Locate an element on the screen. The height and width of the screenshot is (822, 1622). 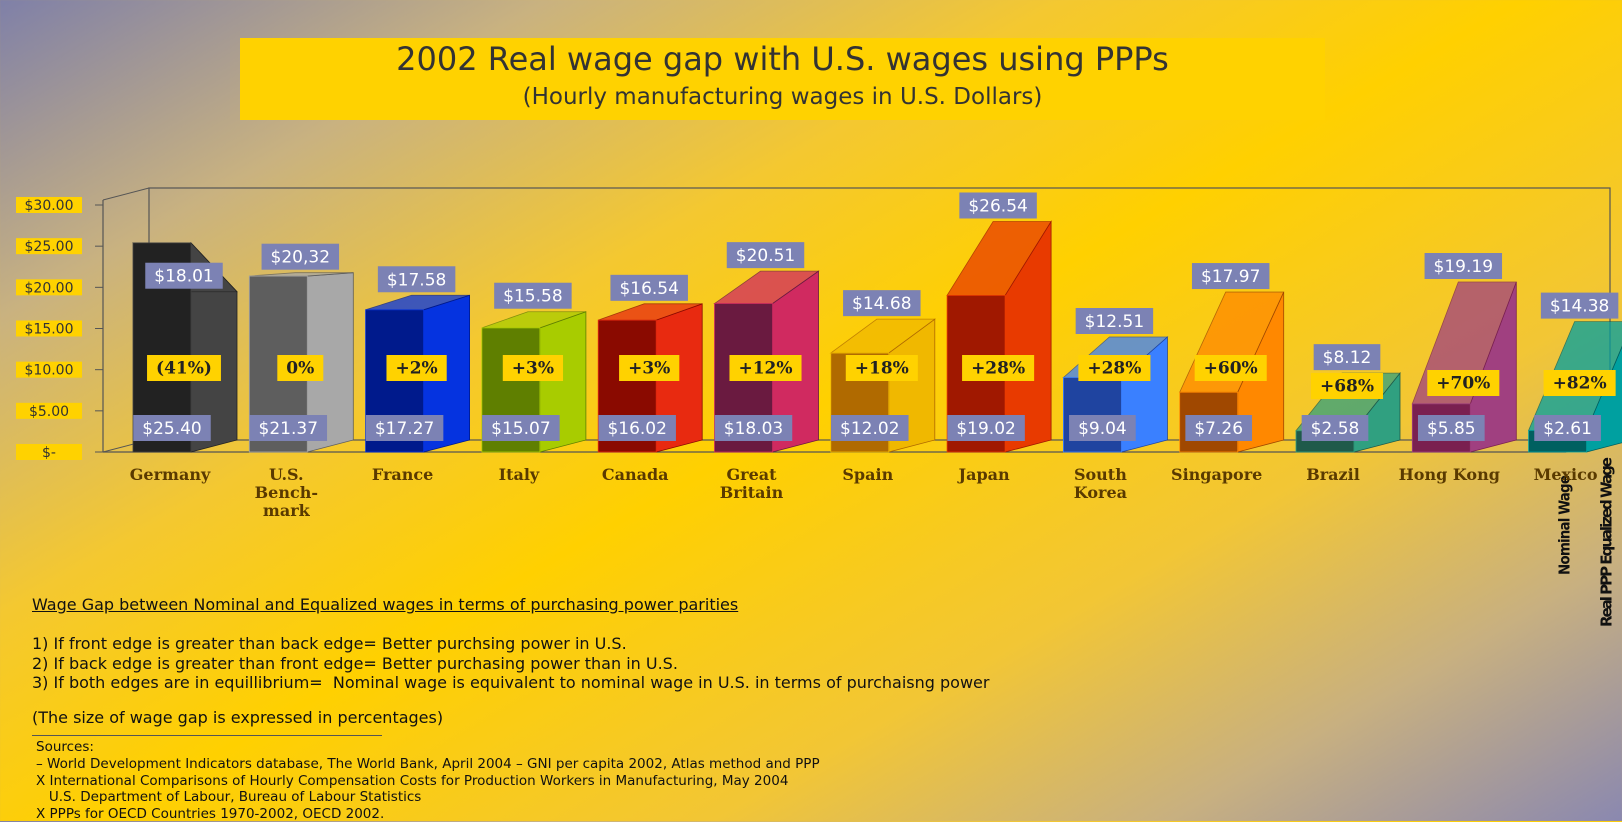
y-tick-label: $15.00 is located at coordinates (49, 330).